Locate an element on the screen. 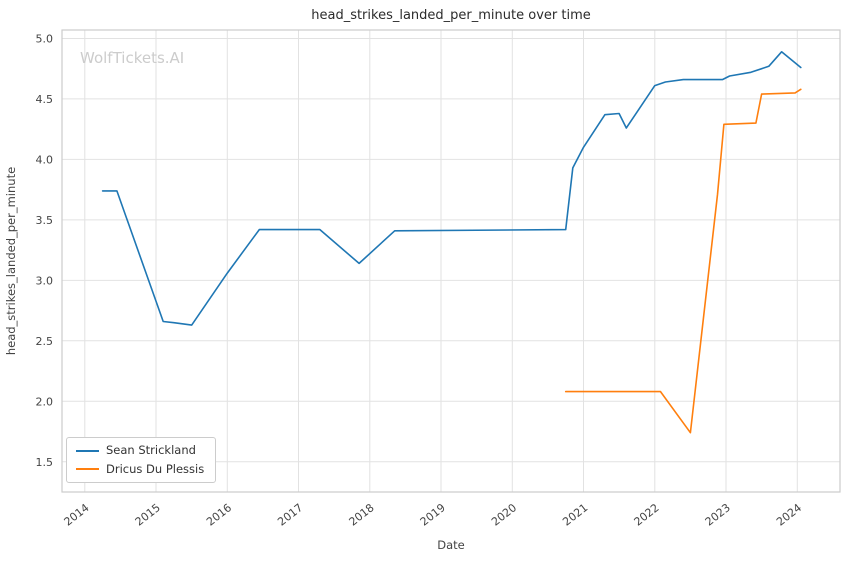 This screenshot has height=561, width=844. legend-line-dricus-du-plessis is located at coordinates (87, 469).